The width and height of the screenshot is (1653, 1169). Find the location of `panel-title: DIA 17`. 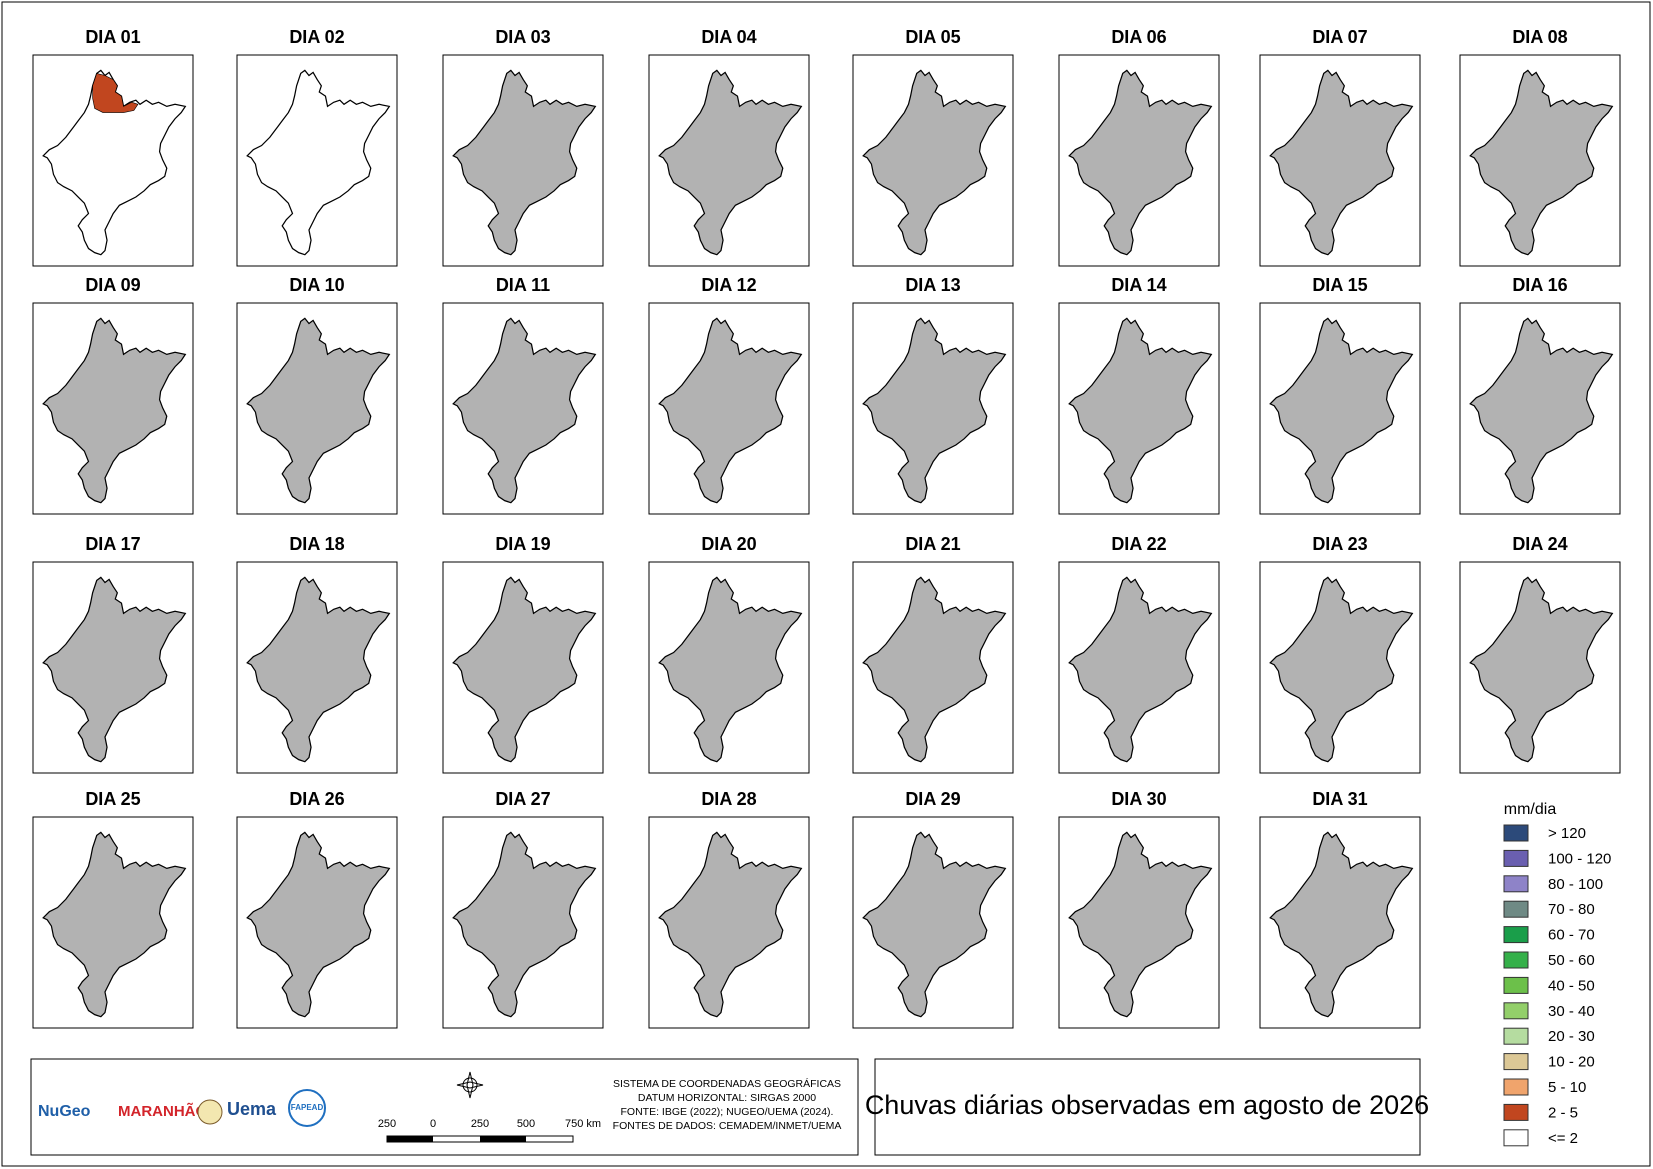

panel-title: DIA 17 is located at coordinates (112, 544).